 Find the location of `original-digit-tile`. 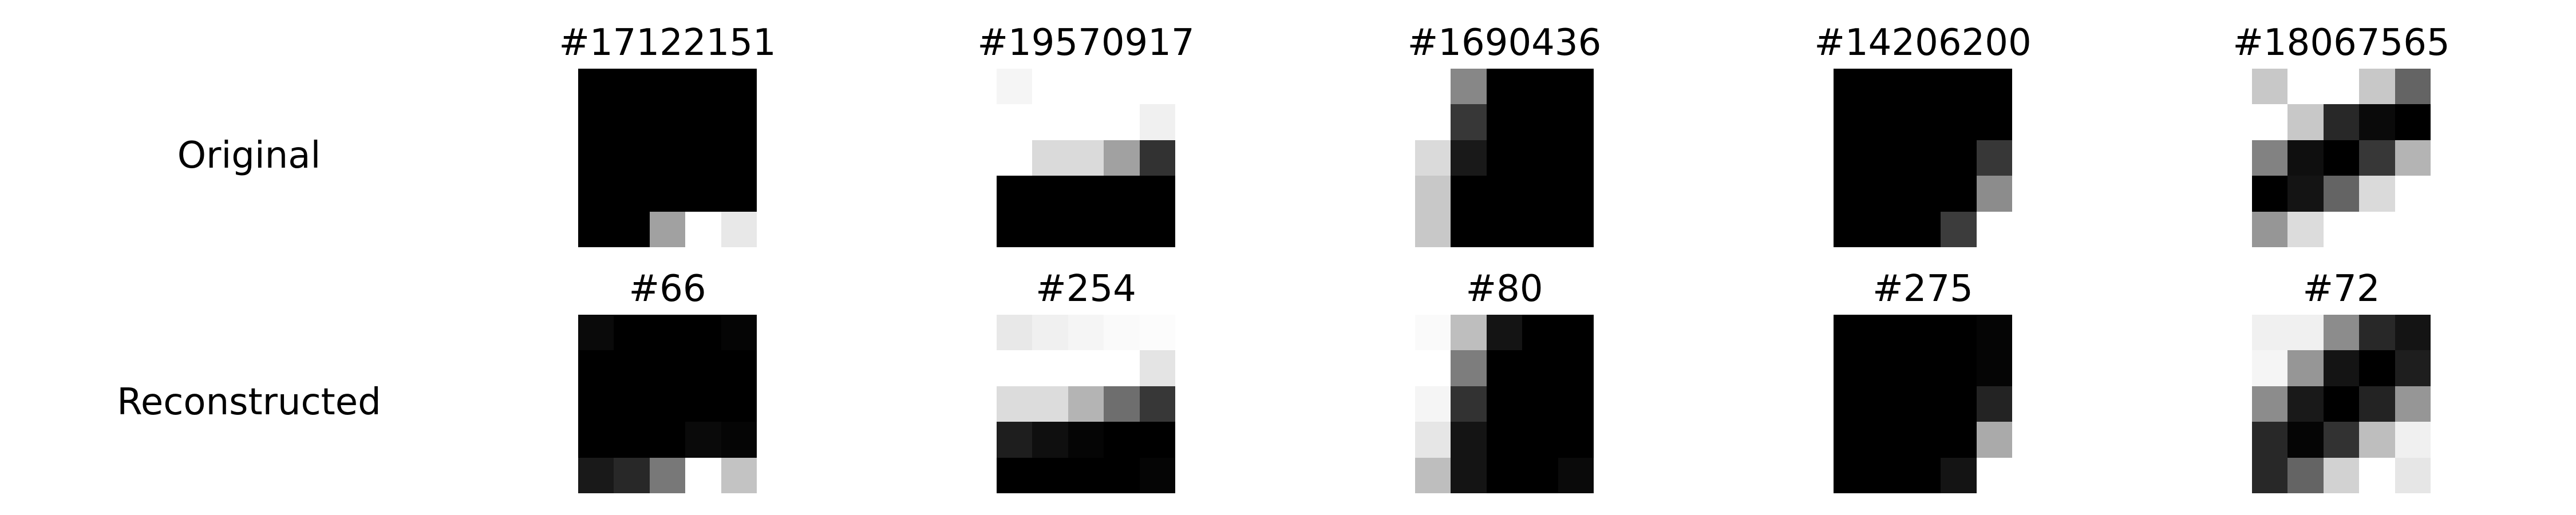

original-digit-tile is located at coordinates (1086, 158).